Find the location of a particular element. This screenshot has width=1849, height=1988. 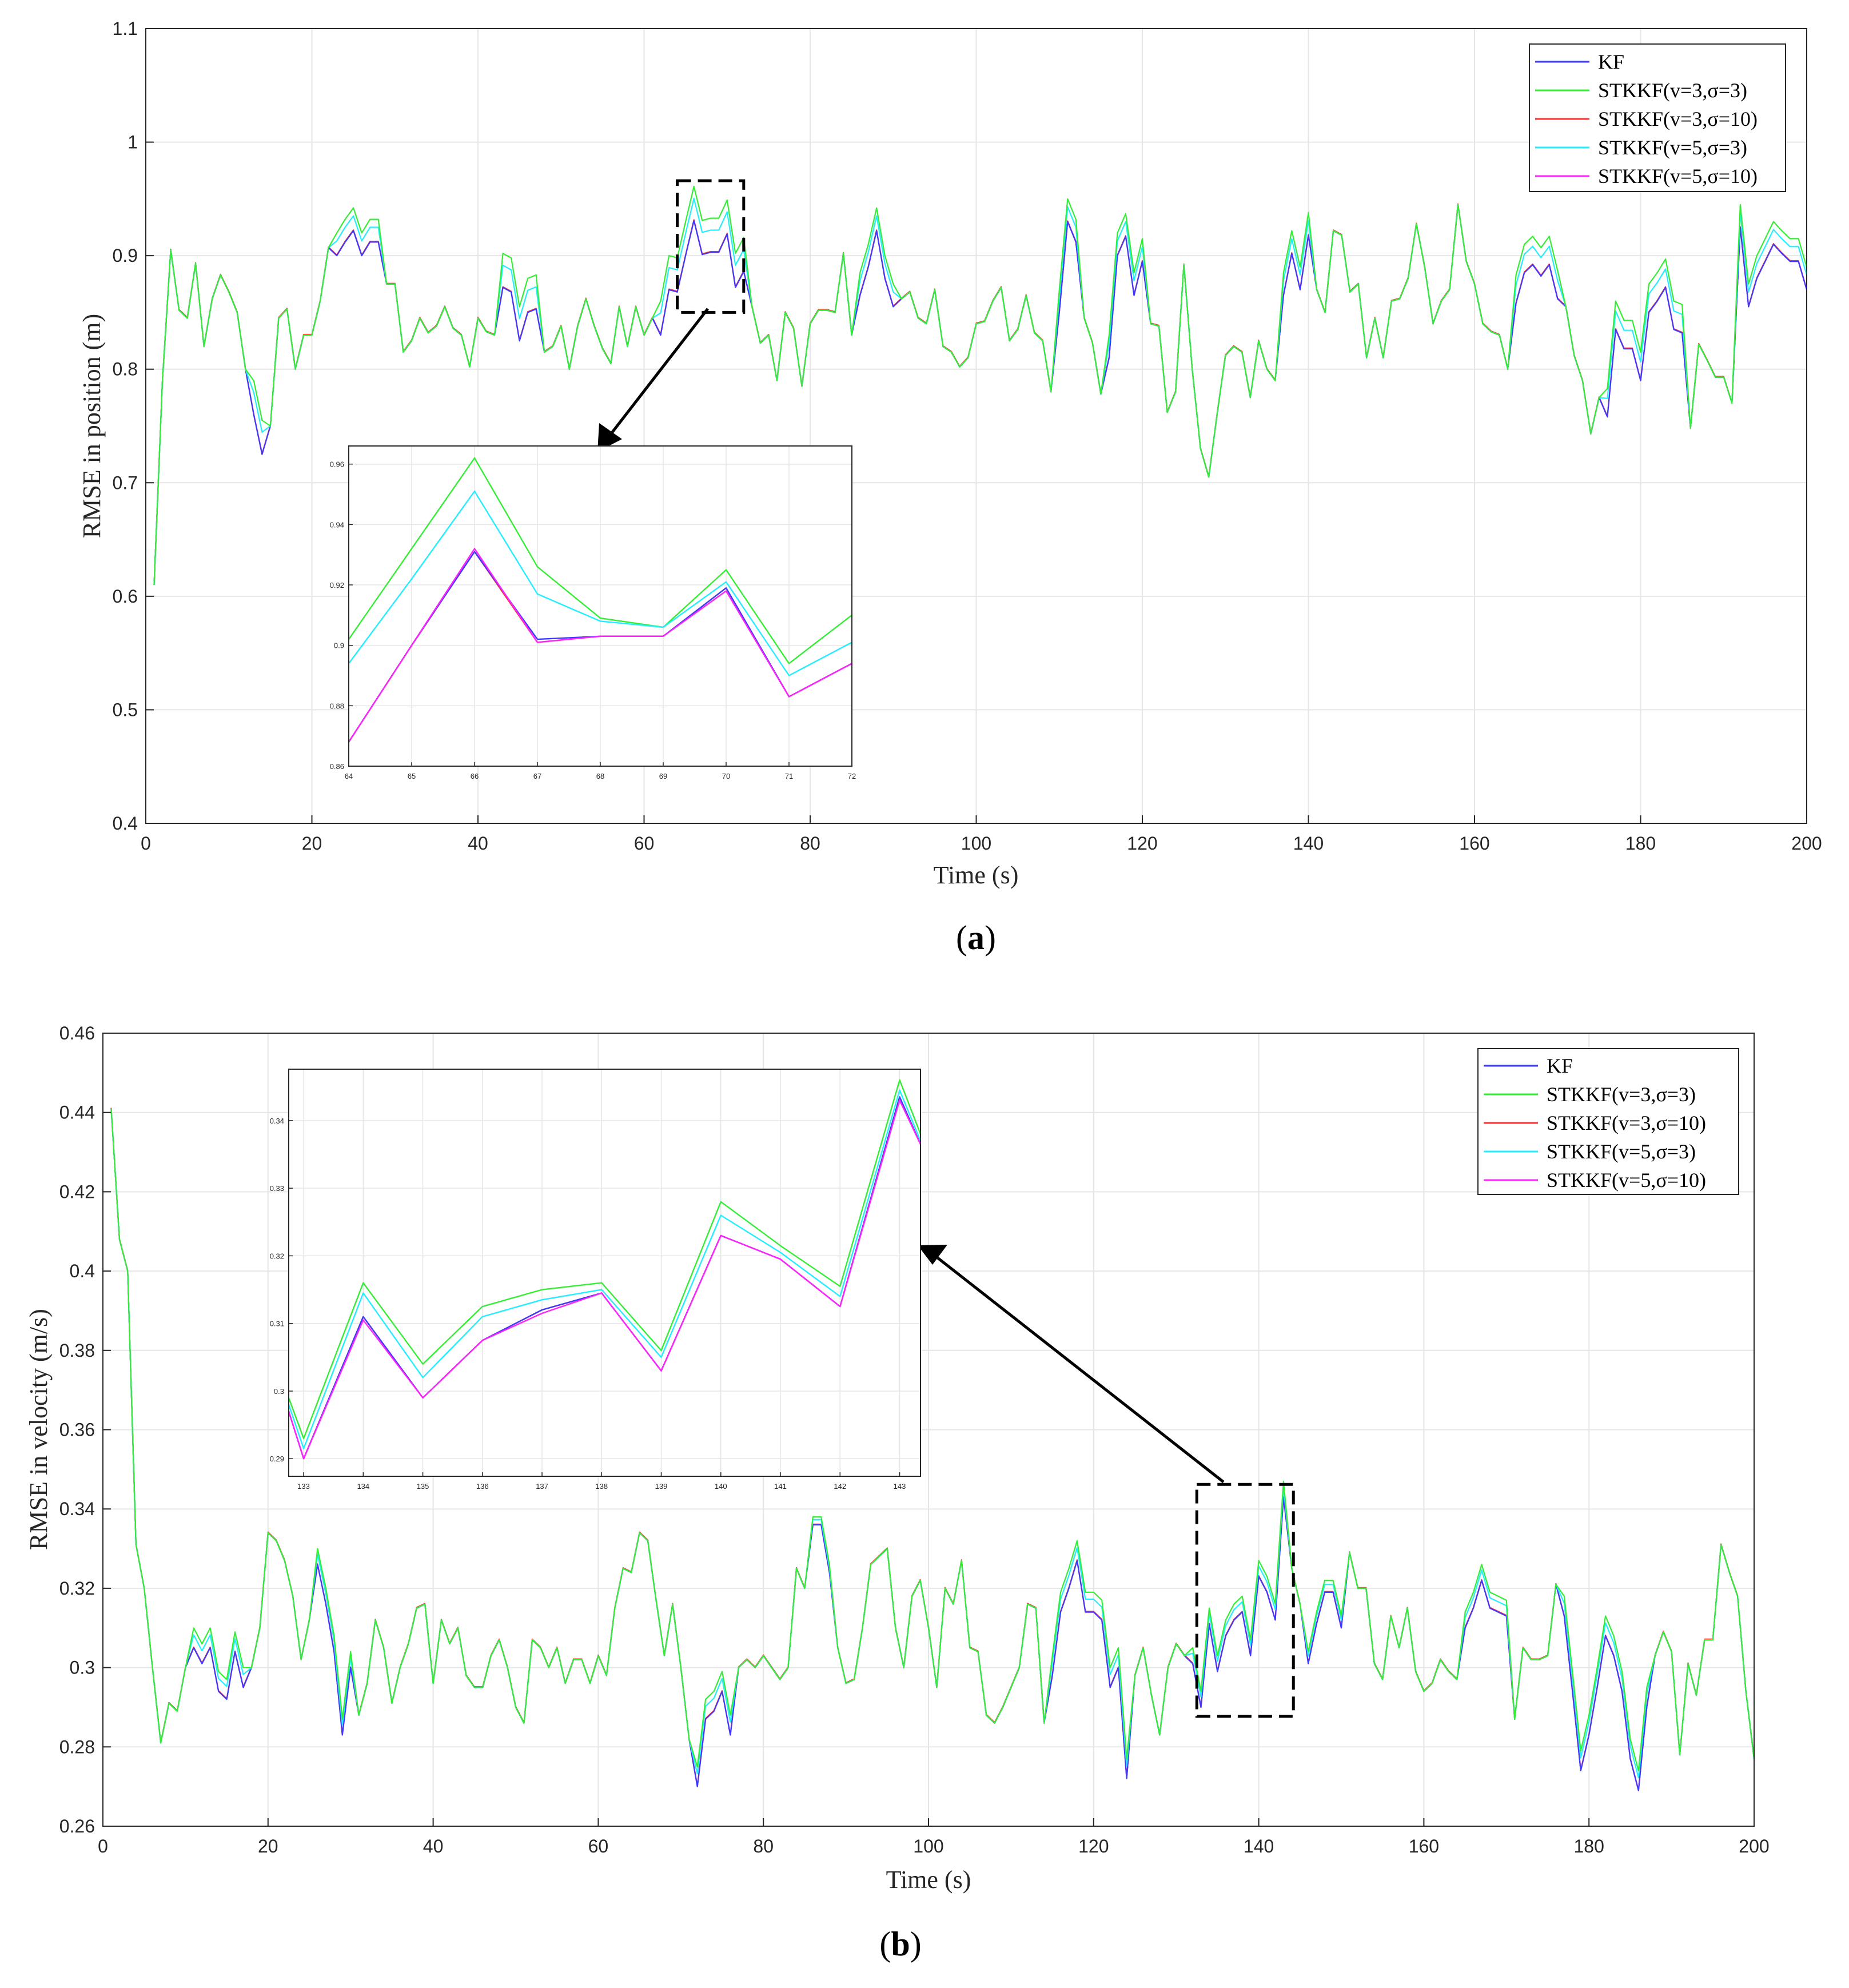

chart-b-xtick-140: 140 is located at coordinates (1259, 1846).